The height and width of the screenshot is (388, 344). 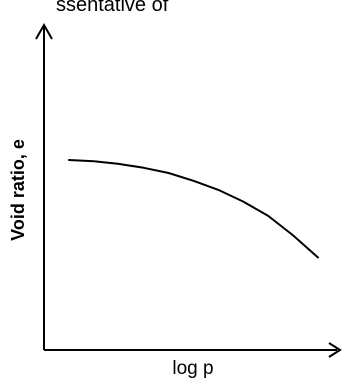 I want to click on y-axis-label: Void ratio, e, so click(x=18, y=190).